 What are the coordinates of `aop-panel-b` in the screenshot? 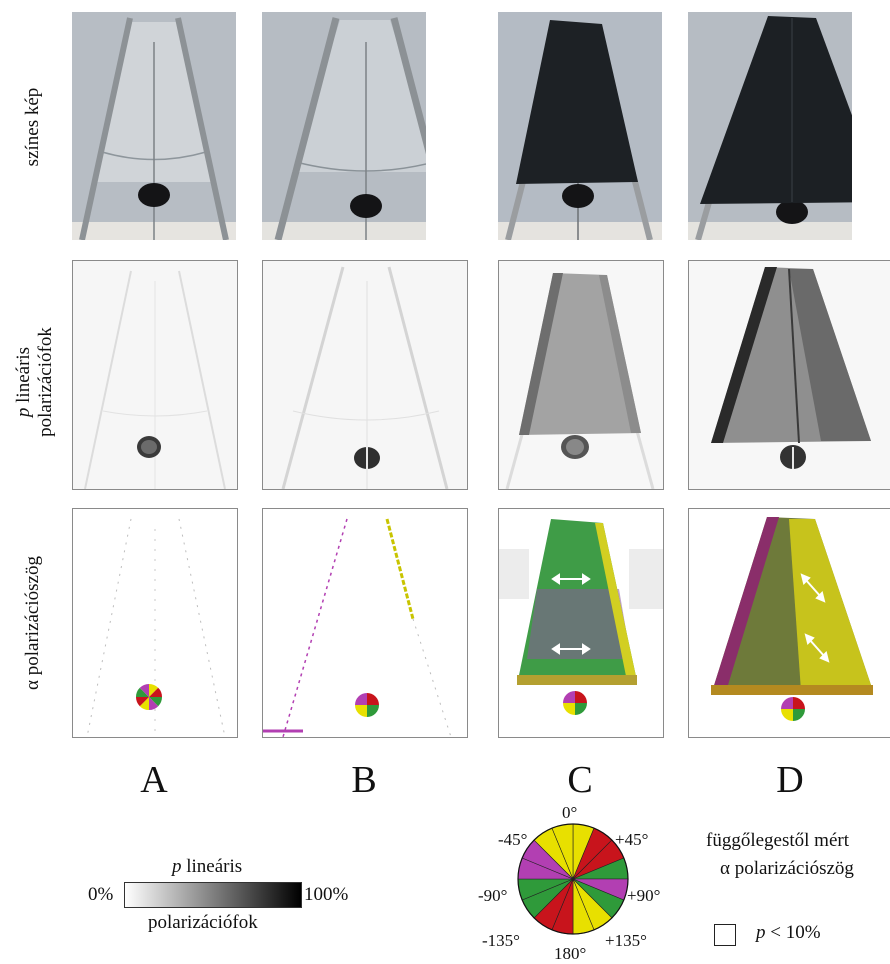 It's located at (365, 623).